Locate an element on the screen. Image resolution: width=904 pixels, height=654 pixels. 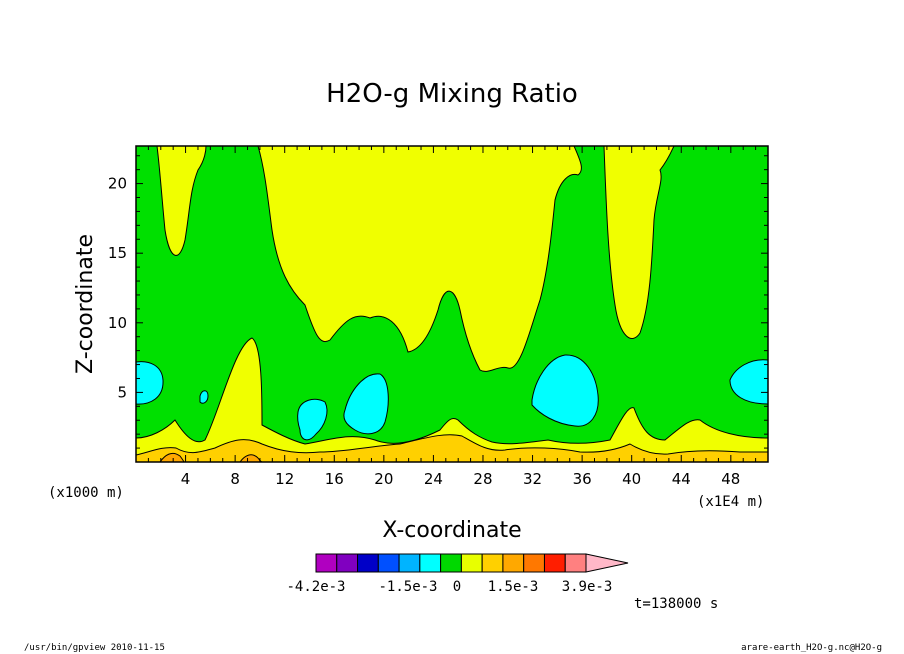
y-tick-label: 5 is located at coordinates (122, 392).